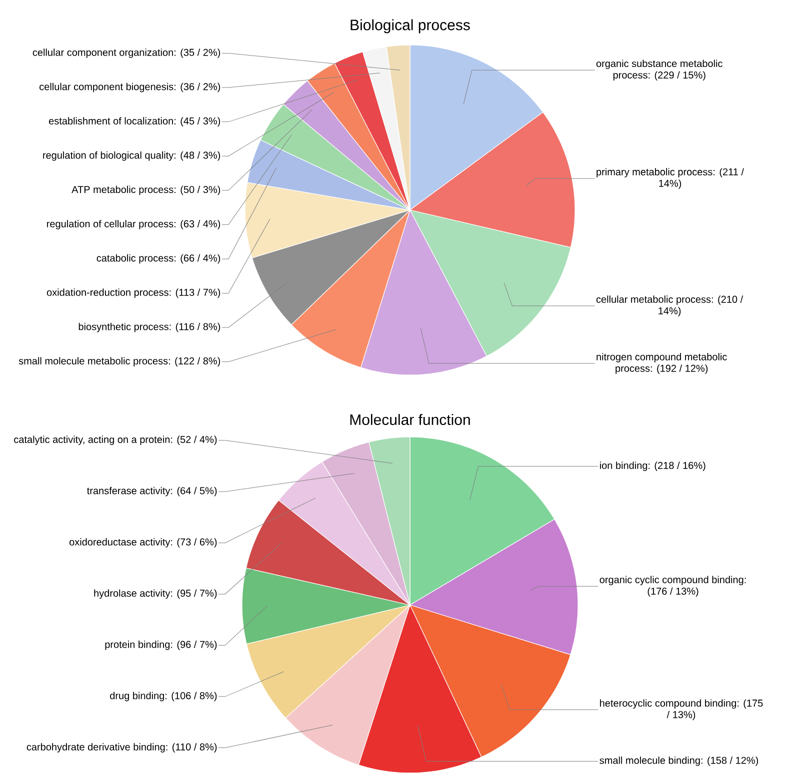 This screenshot has width=801, height=775. Describe the element at coordinates (670, 306) in the screenshot. I see `slice-label: cellular metabolic process: (210 / 14%)` at that location.